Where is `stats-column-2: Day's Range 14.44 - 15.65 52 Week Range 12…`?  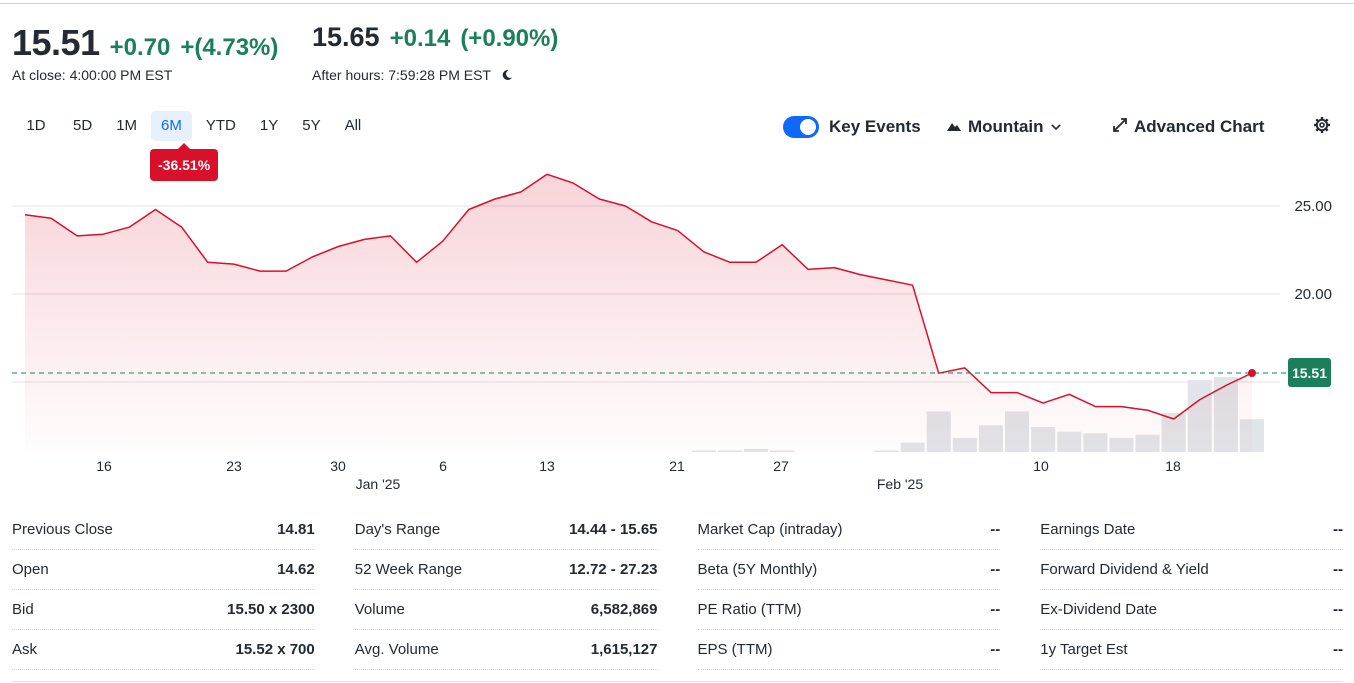 stats-column-2: Day's Range 14.44 - 15.65 52 Week Range 12… is located at coordinates (506, 590).